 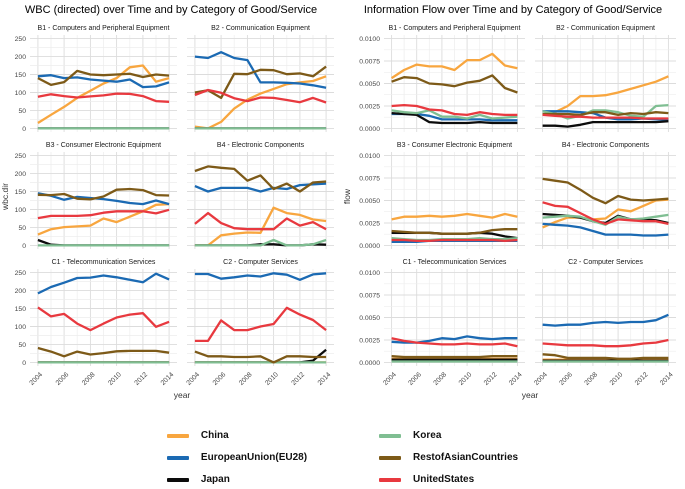 What do you see at coordinates (236, 457) in the screenshot?
I see `legend-column-left: China EuropeanUnion(EU28) Japan` at bounding box center [236, 457].